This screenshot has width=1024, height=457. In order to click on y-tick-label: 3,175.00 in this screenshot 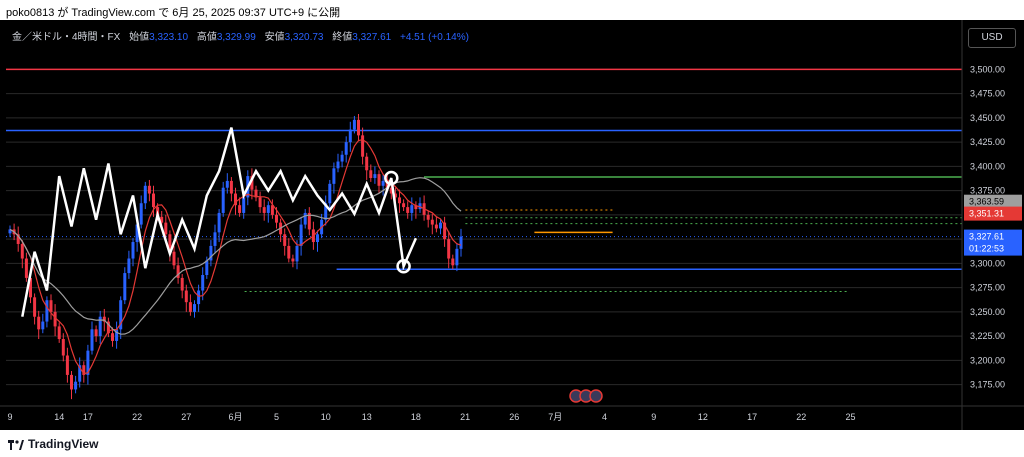, I will do `click(987, 385)`.